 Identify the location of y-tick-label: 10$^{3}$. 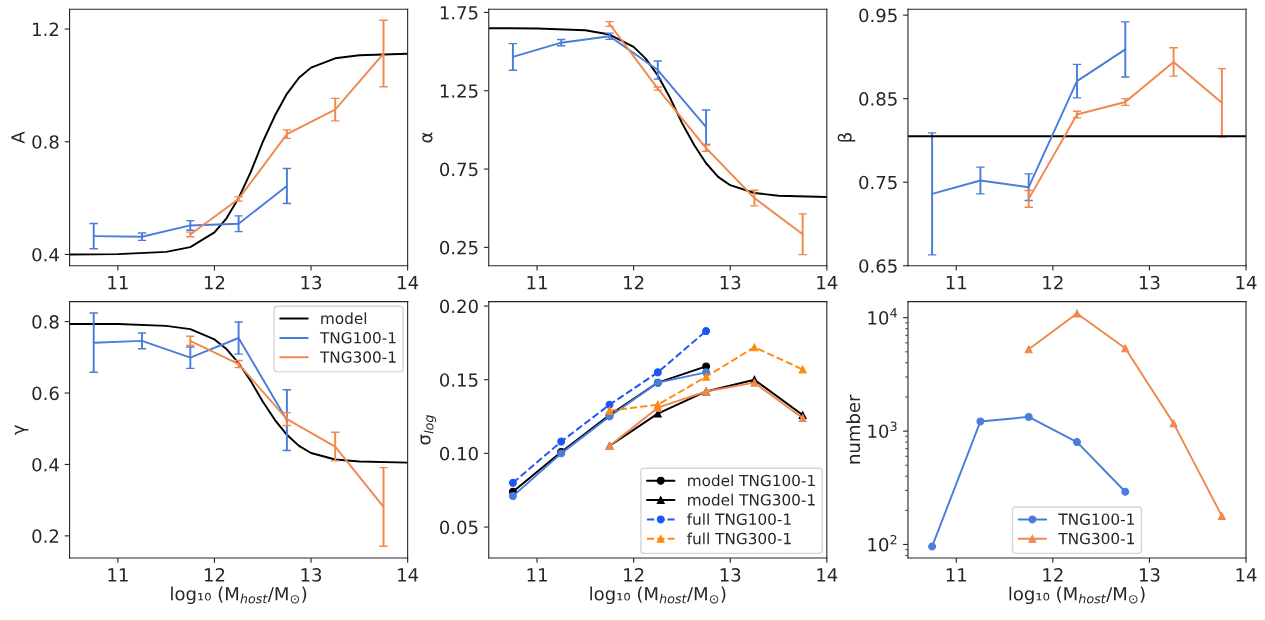
(882, 430).